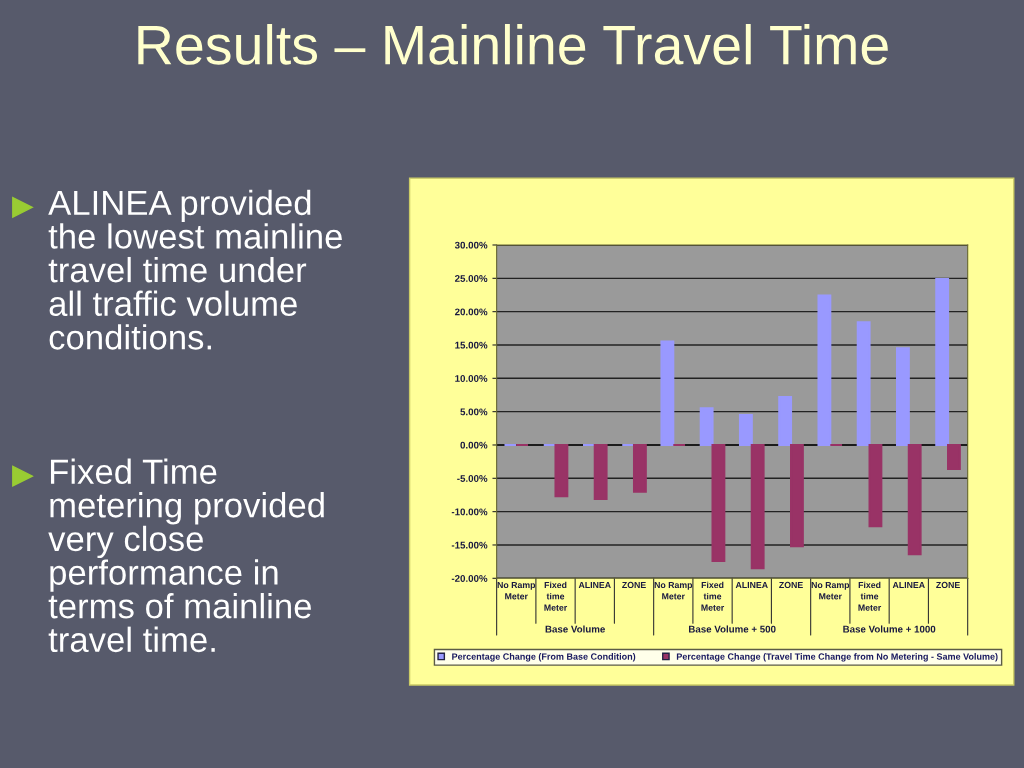 This screenshot has height=768, width=1024. Describe the element at coordinates (471, 278) in the screenshot. I see `y-tick-label: 25.00%` at that location.